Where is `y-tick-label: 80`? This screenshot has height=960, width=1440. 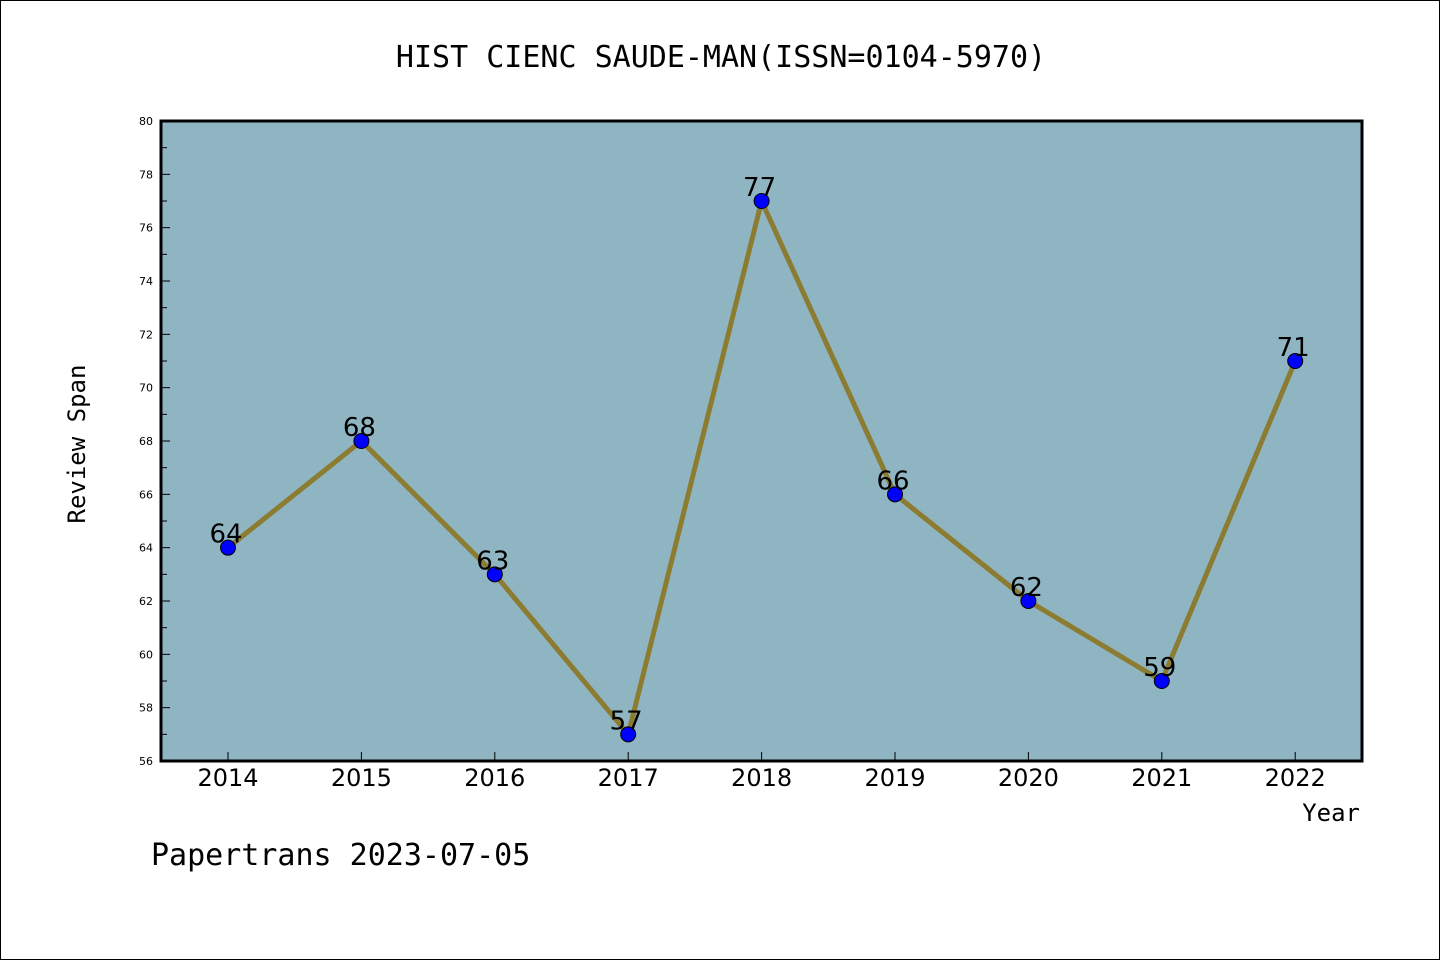
y-tick-label: 80 is located at coordinates (146, 121).